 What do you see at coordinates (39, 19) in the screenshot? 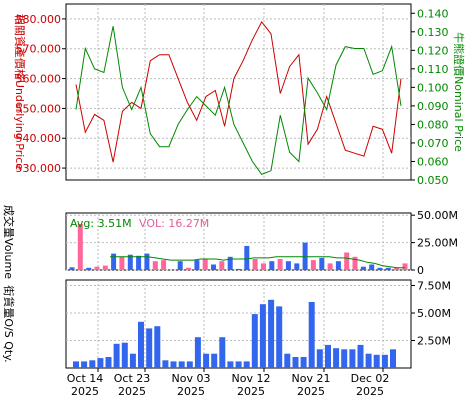
I see `left-tick-label: 580.000` at bounding box center [39, 19].